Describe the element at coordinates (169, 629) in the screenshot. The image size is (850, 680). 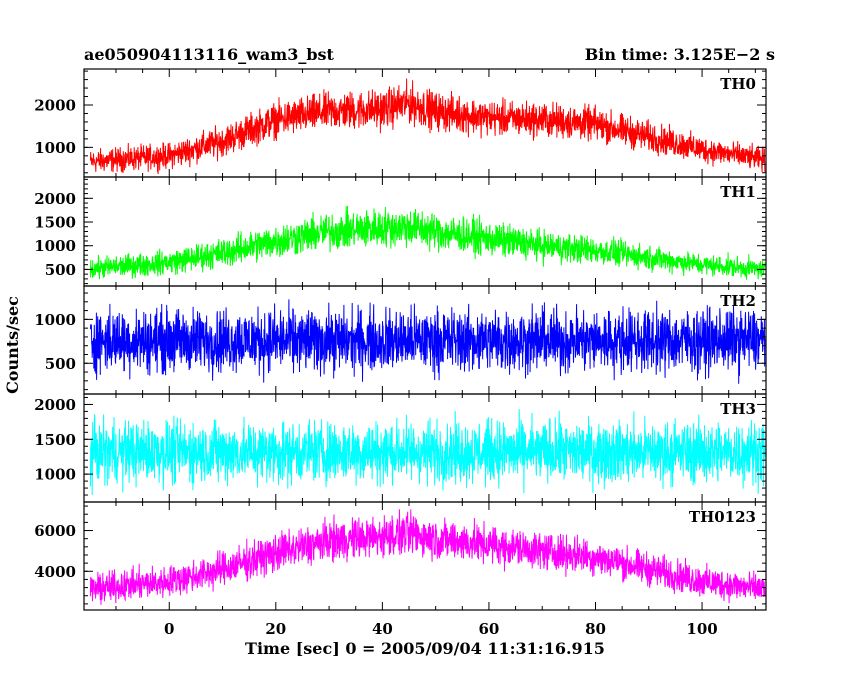
I see `x-tick-label: 0` at that location.